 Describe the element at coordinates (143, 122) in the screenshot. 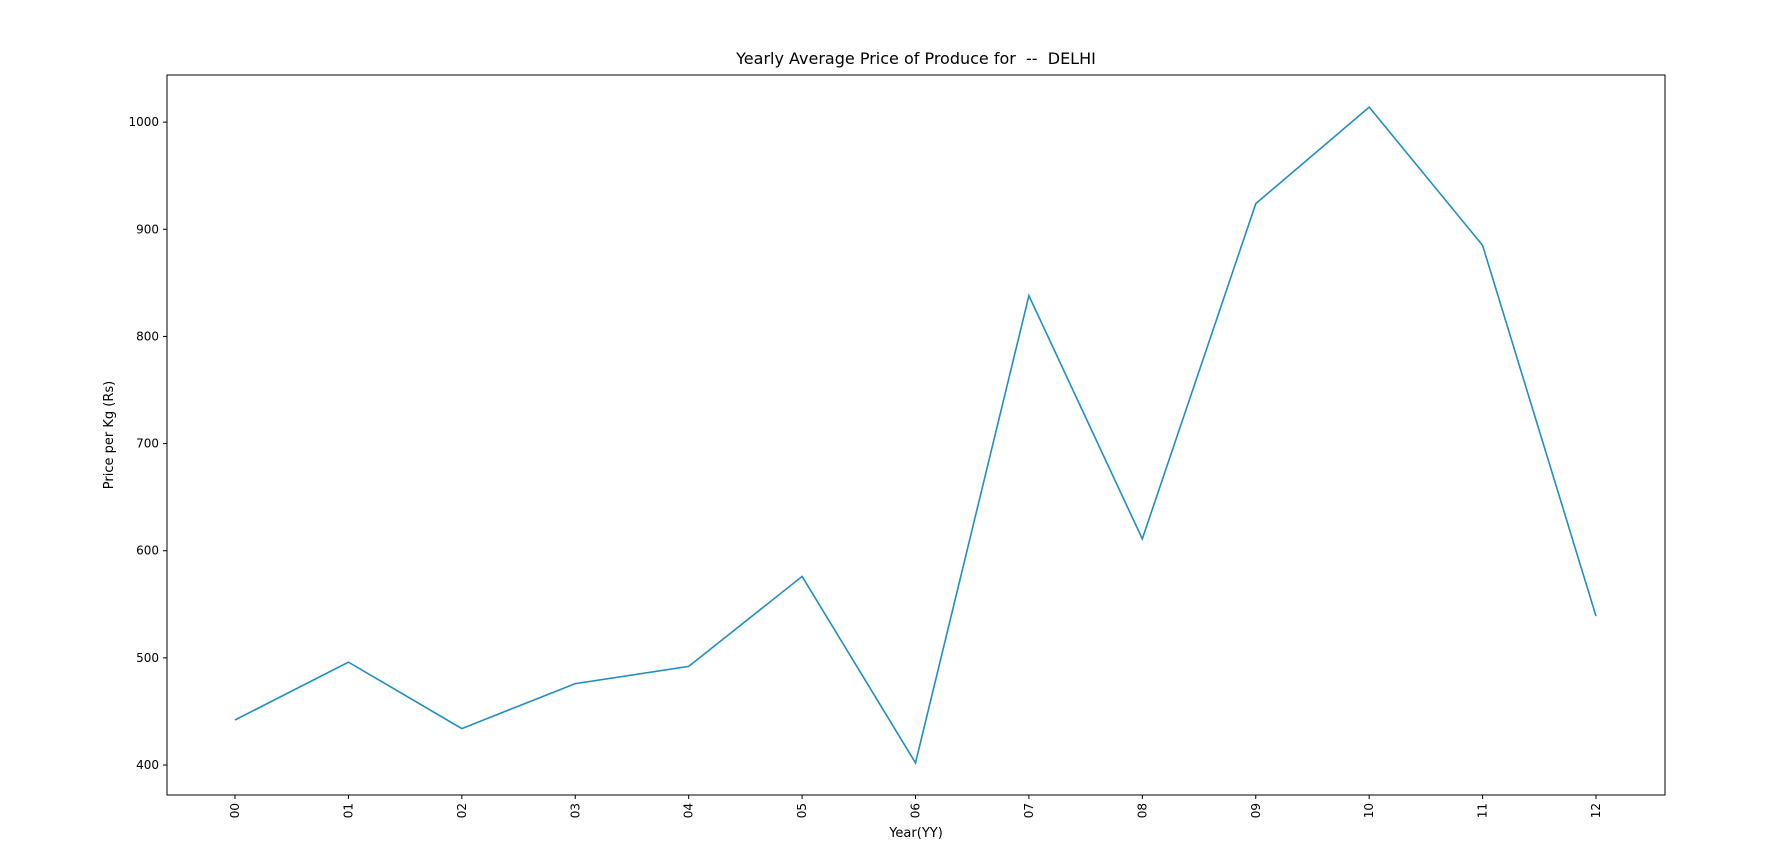

I see `y-tick-label: 1000` at that location.